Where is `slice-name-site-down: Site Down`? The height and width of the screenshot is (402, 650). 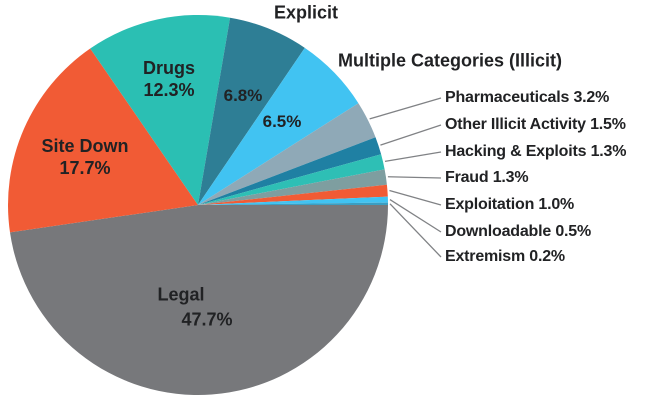 slice-name-site-down: Site Down is located at coordinates (85, 146).